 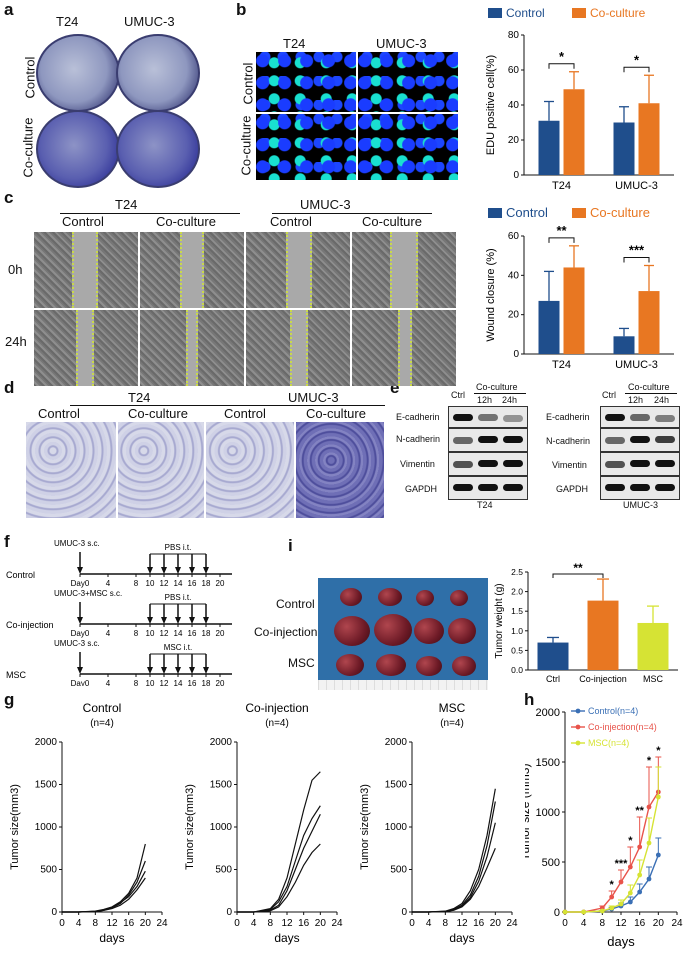 What do you see at coordinates (396, 827) in the screenshot?
I see `y-tick-label: 1000` at bounding box center [396, 827].